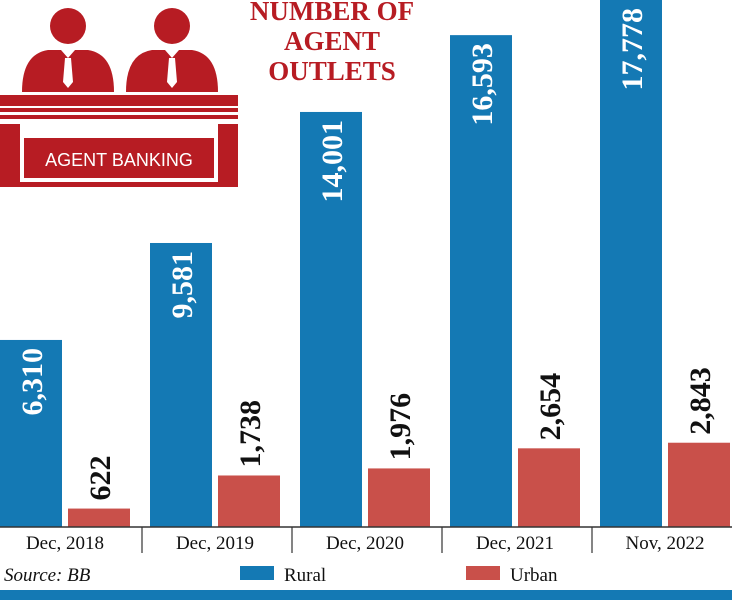  I want to click on rural-value-label: 6,310, so click(32, 382).